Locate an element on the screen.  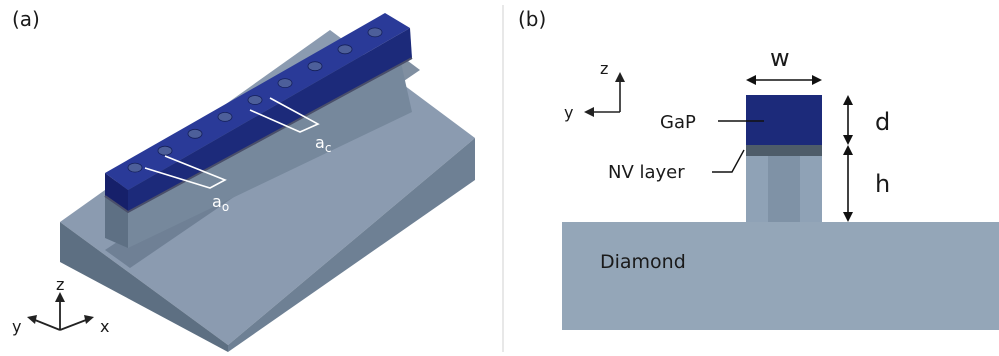
nv-layer is located at coordinates (784, 150).